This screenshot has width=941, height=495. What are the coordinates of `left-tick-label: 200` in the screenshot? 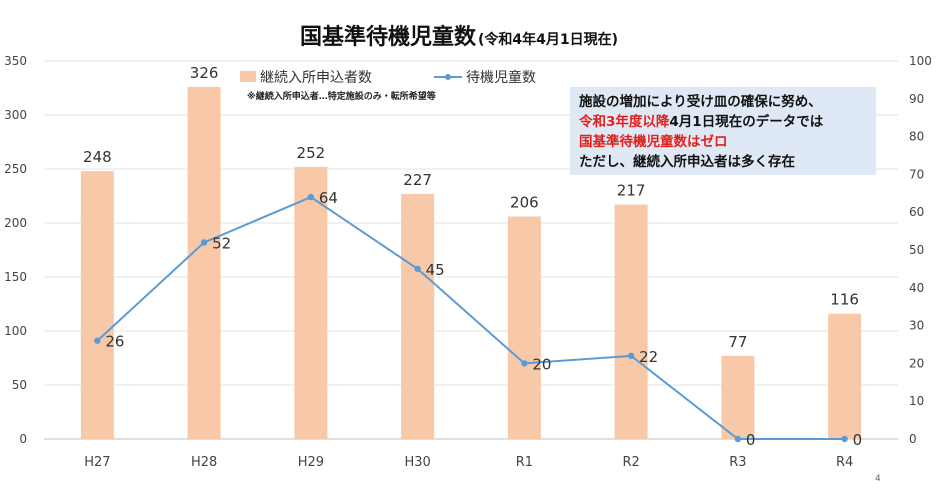 It's located at (15, 223).